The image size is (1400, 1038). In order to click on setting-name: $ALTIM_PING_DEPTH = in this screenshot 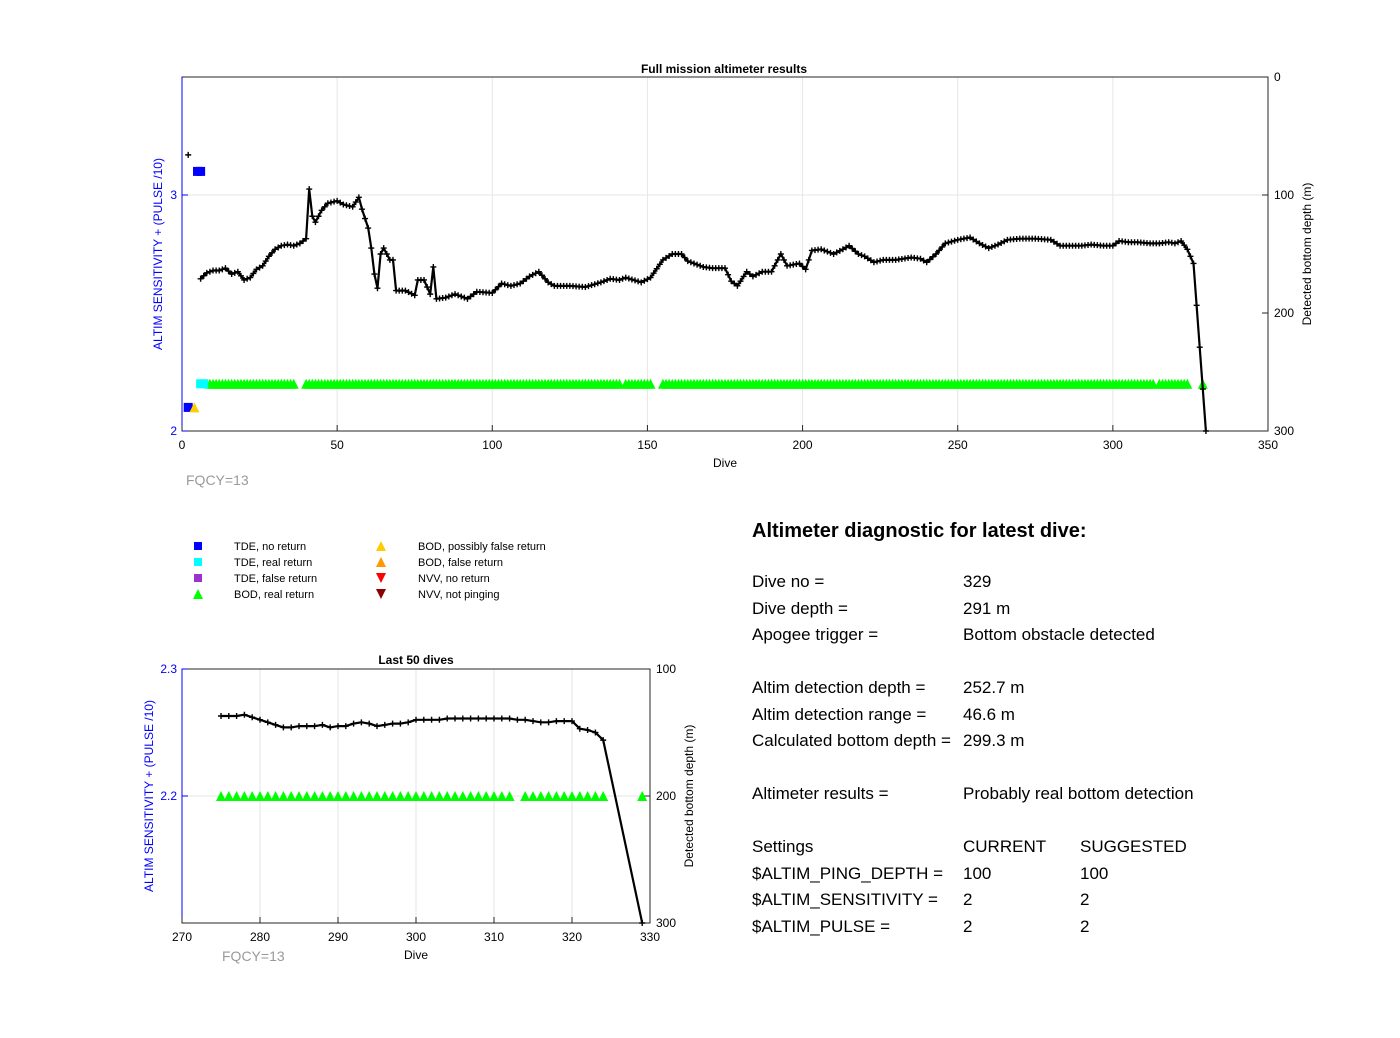, I will do `click(847, 873)`.